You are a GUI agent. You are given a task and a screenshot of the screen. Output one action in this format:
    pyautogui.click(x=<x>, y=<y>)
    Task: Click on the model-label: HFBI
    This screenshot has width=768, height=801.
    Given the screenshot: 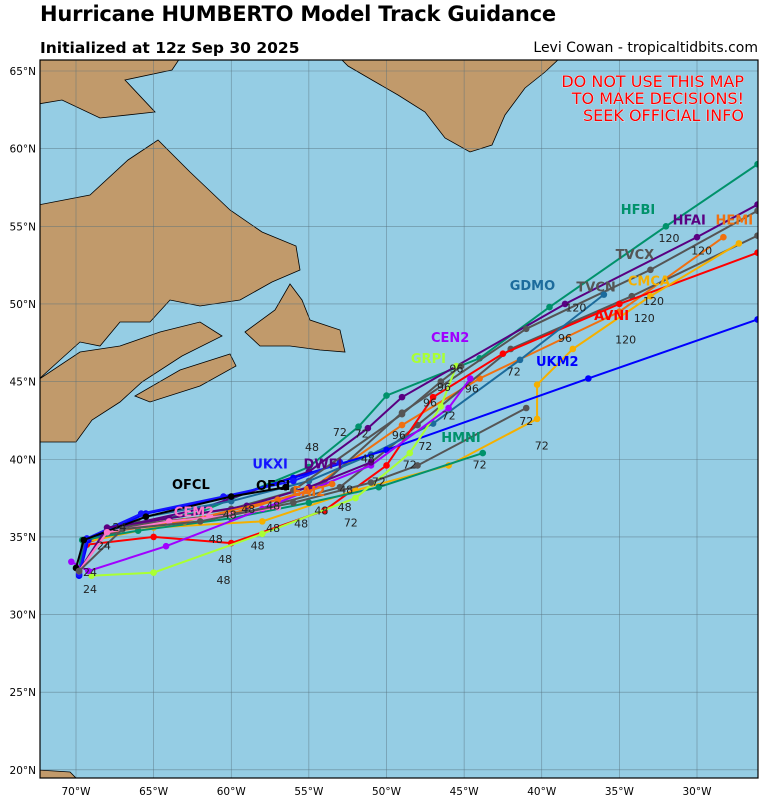 What is the action you would take?
    pyautogui.click(x=638, y=210)
    